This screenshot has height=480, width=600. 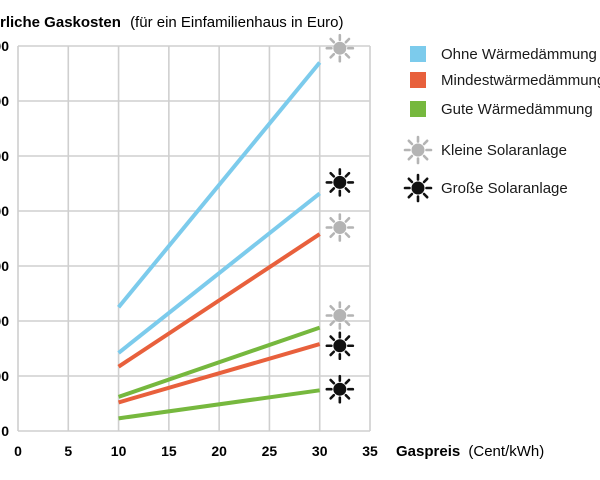 I want to click on x-axis-label-unit: (Cent/kWh), so click(x=506, y=451).